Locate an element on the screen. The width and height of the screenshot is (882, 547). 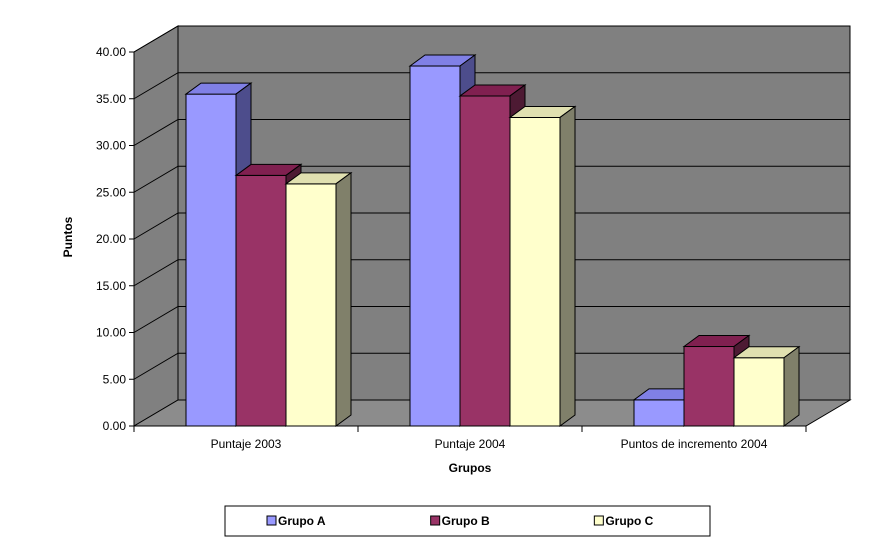
y-tick-label: 40.00 is located at coordinates (111, 52).